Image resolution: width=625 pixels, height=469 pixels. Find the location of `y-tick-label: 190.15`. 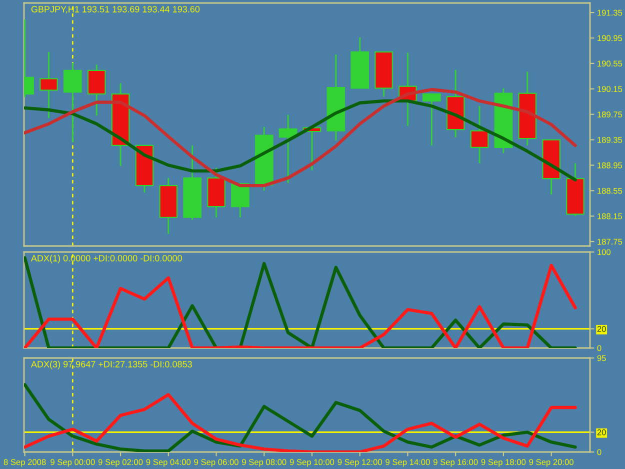

y-tick-label: 190.15 is located at coordinates (610, 89).